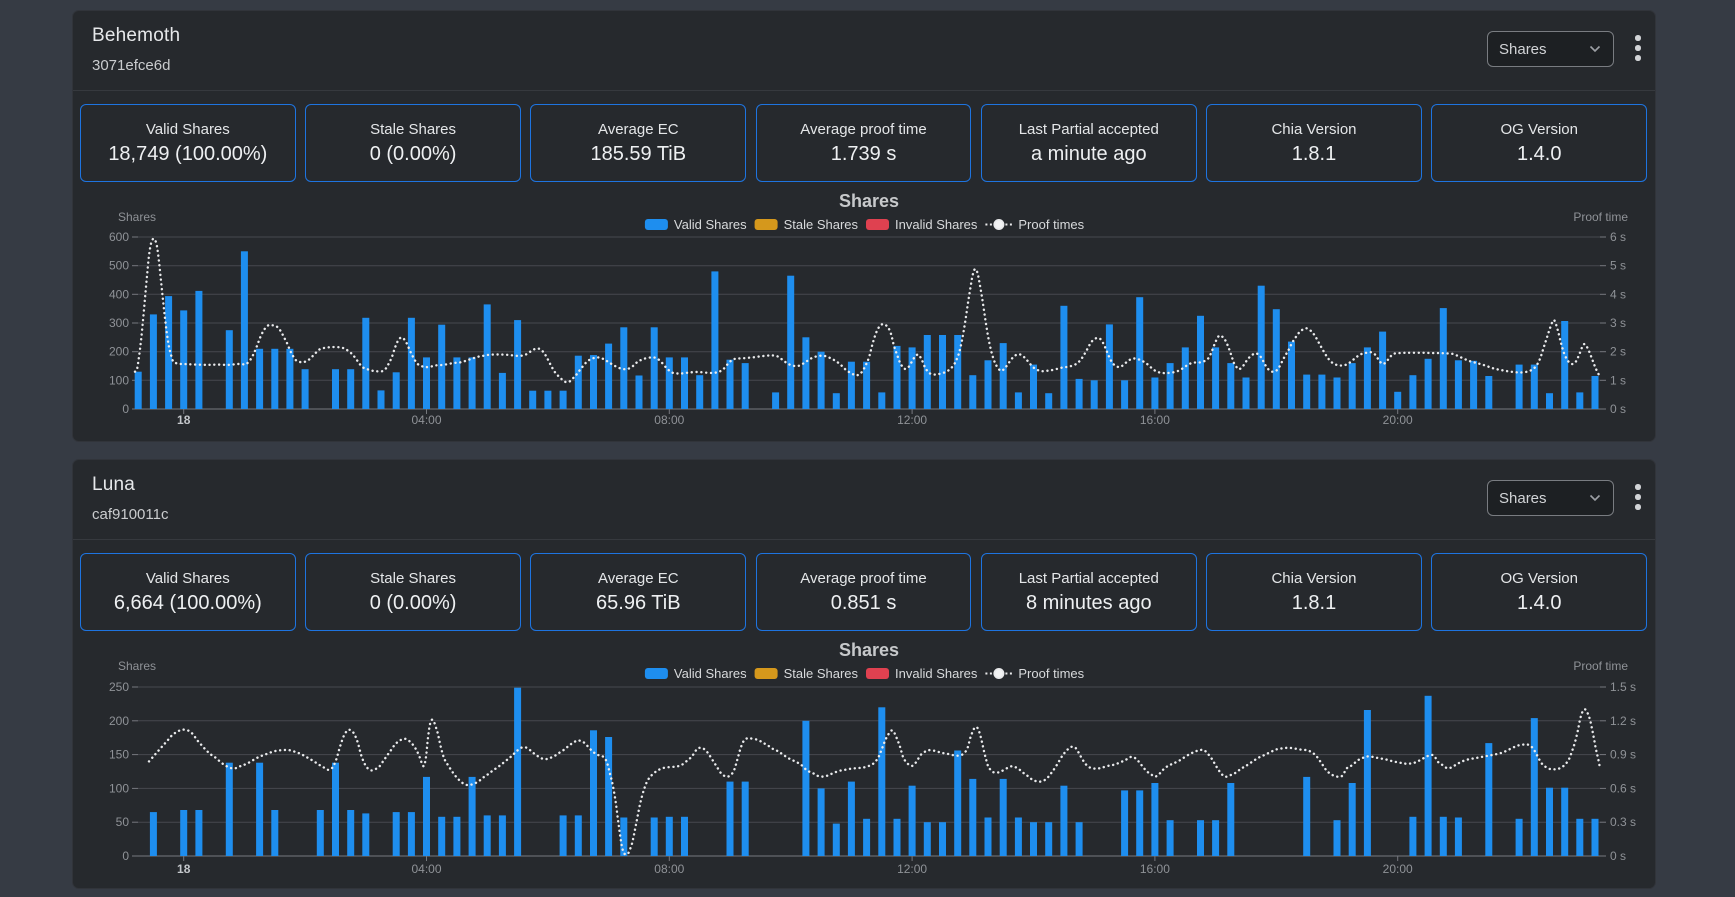  Describe the element at coordinates (1623, 755) in the screenshot. I see `svg-text: 0.9 s` at that location.